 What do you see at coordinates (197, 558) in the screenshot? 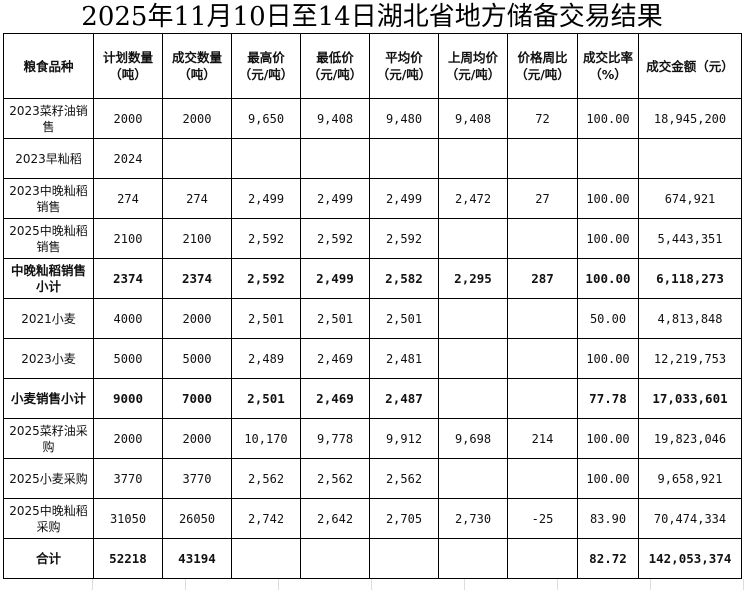
I see `table-cell: 43194` at bounding box center [197, 558].